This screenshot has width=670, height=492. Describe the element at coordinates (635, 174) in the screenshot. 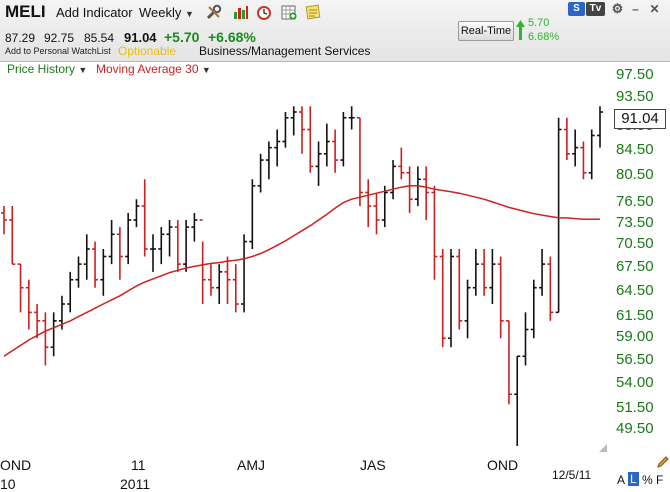

I see `y-tick-label: 80.50` at that location.